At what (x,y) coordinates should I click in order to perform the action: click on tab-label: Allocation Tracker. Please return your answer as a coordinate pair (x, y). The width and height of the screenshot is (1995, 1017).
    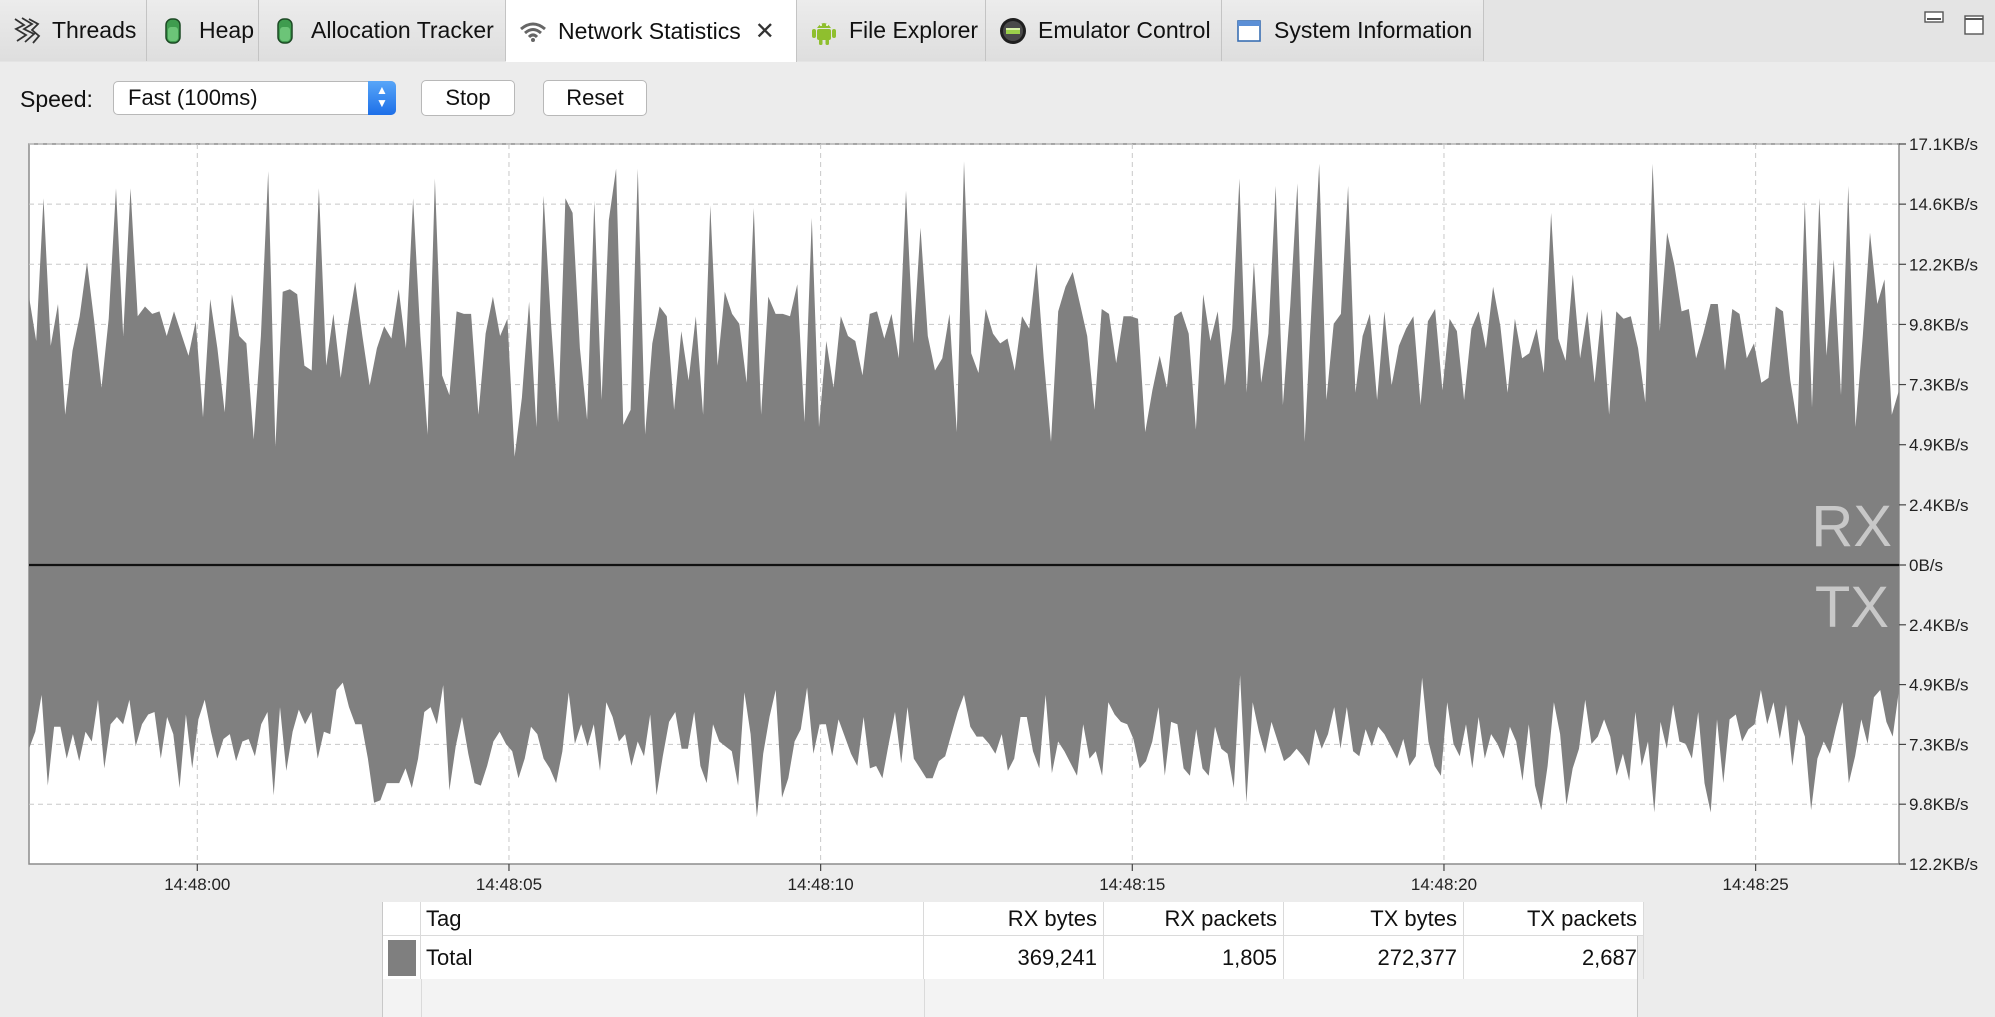
    Looking at the image, I should click on (402, 30).